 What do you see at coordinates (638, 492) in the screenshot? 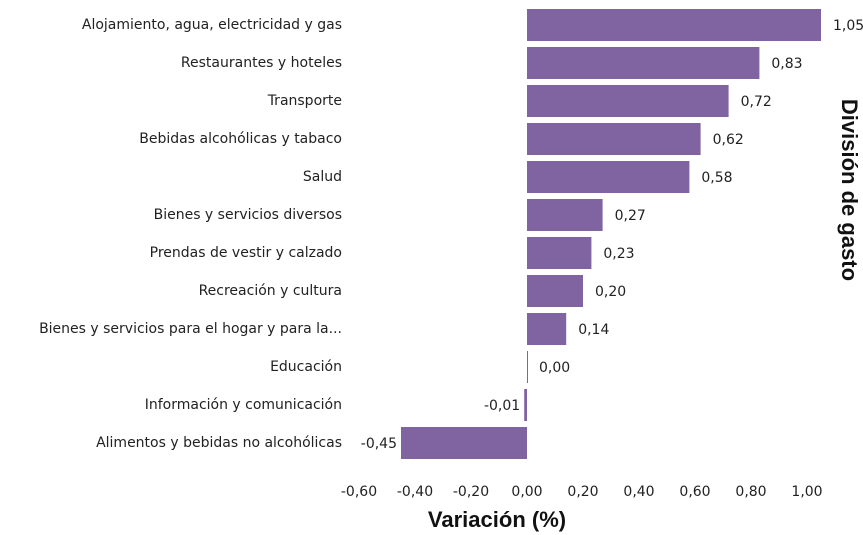
I see `x-tick-label: 0,40` at bounding box center [638, 492].